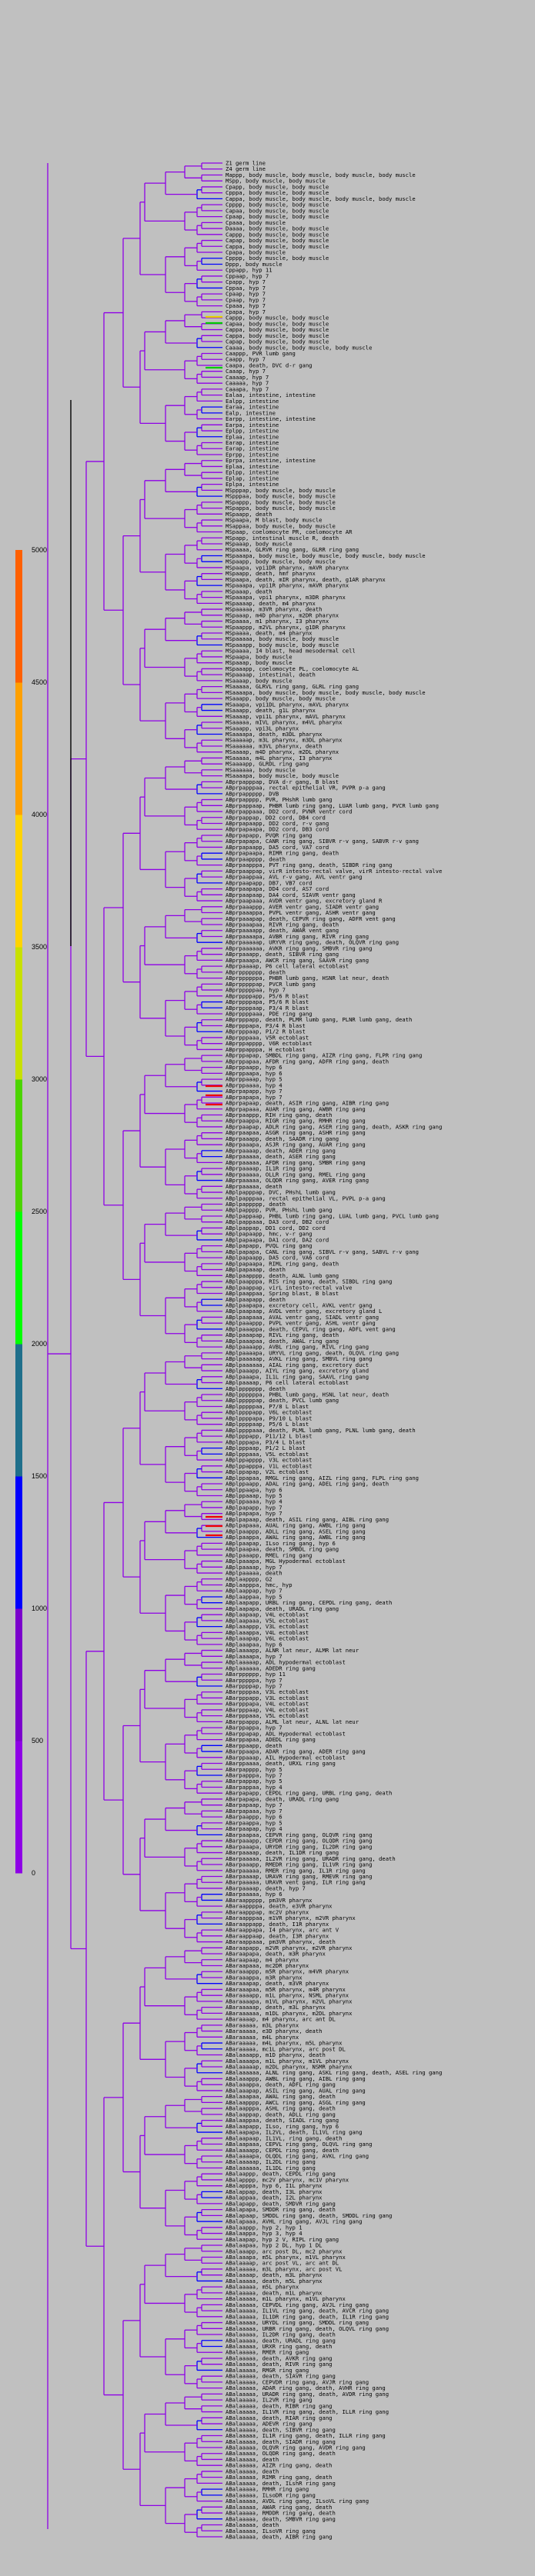 The height and width of the screenshot is (2576, 535). What do you see at coordinates (274, 609) in the screenshot?
I see `leaf-label: MSpaaaaa, m3VR pharynx, death` at bounding box center [274, 609].